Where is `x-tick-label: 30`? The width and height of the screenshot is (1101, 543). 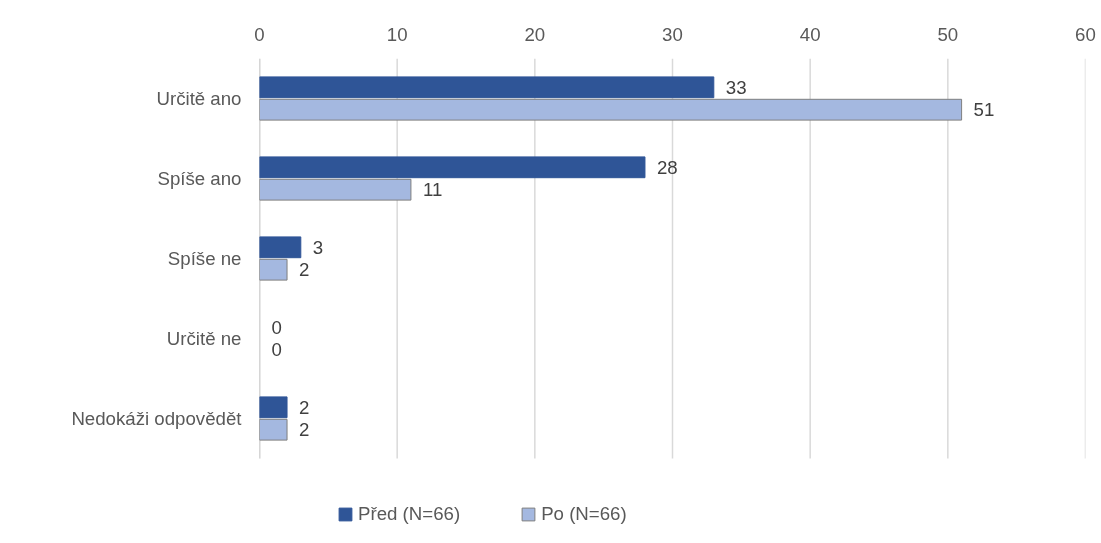 x-tick-label: 30 is located at coordinates (672, 34).